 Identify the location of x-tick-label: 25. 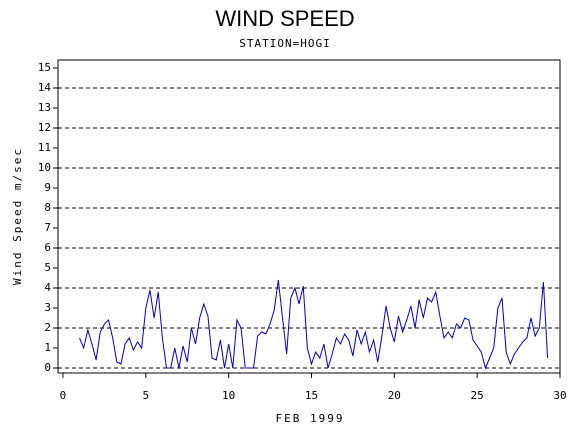
(477, 395).